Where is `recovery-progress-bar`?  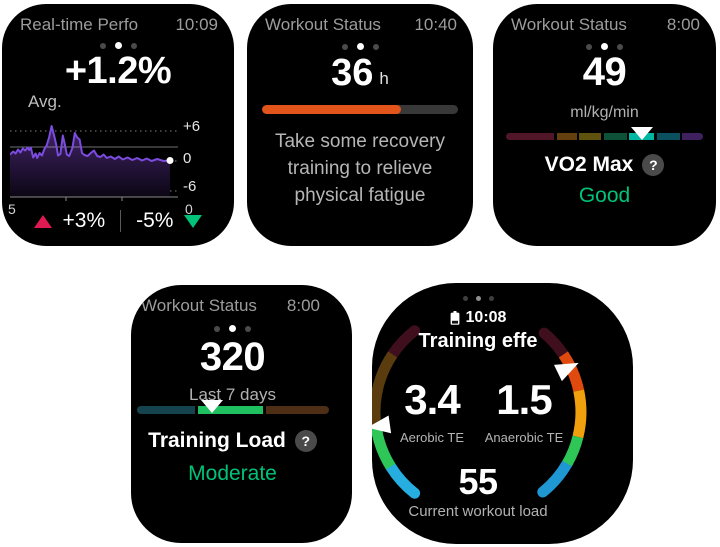
recovery-progress-bar is located at coordinates (360, 109).